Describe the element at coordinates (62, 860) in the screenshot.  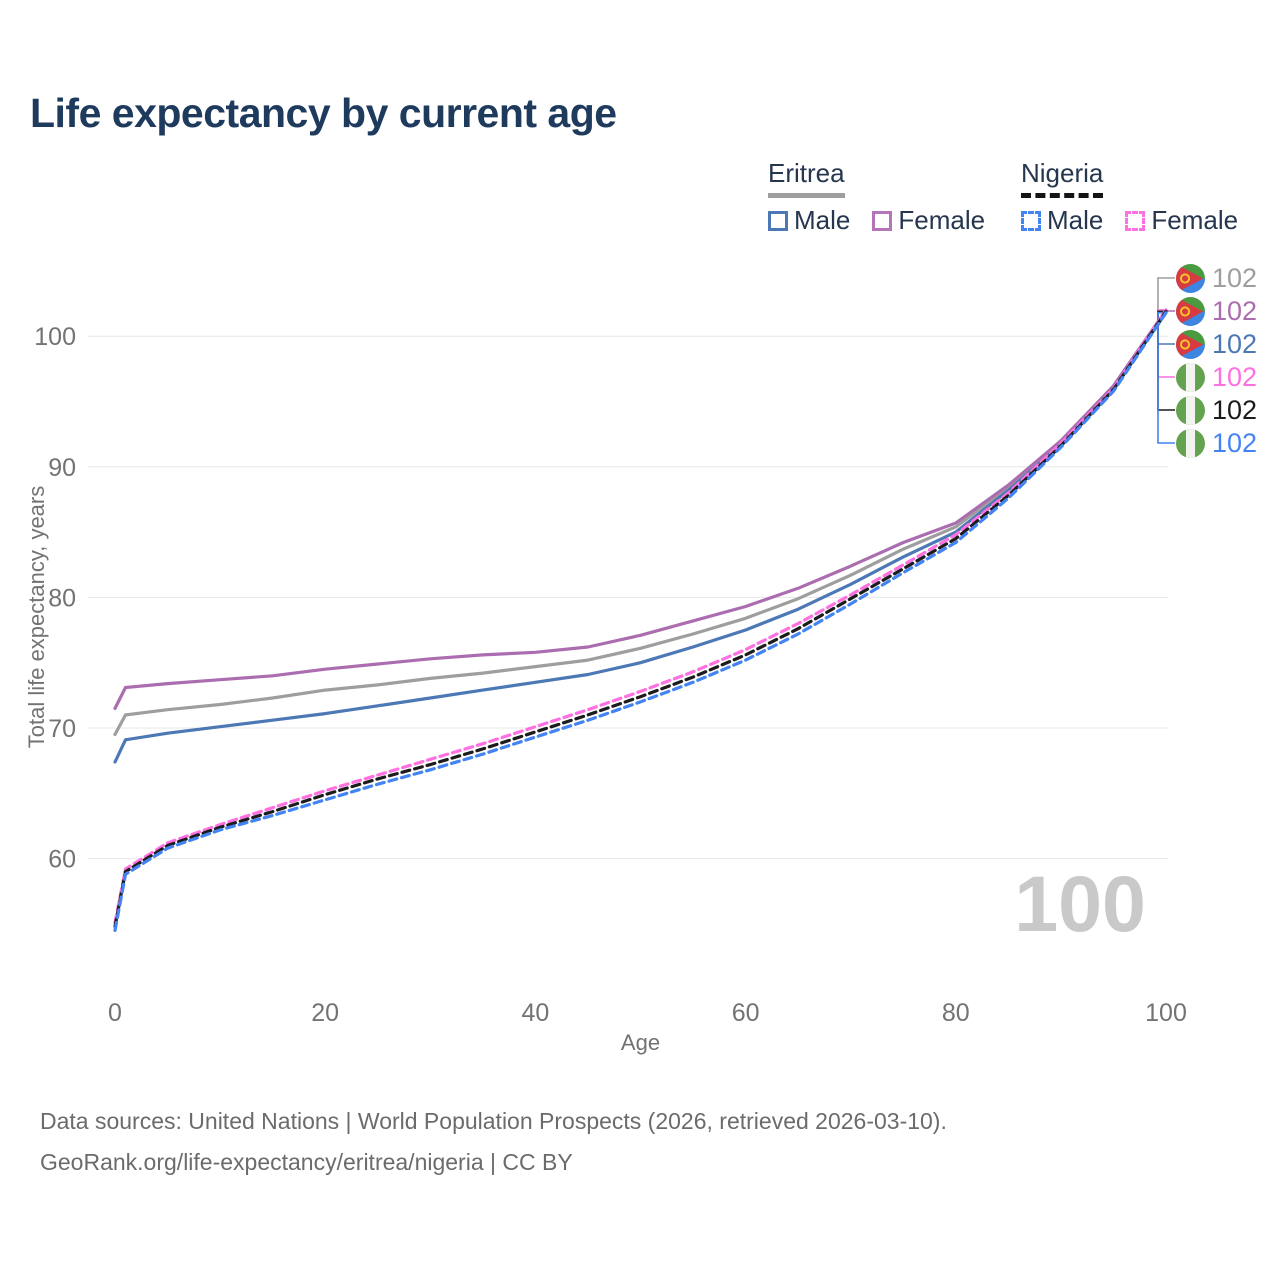
I see `y-tick-label-60: 60` at that location.